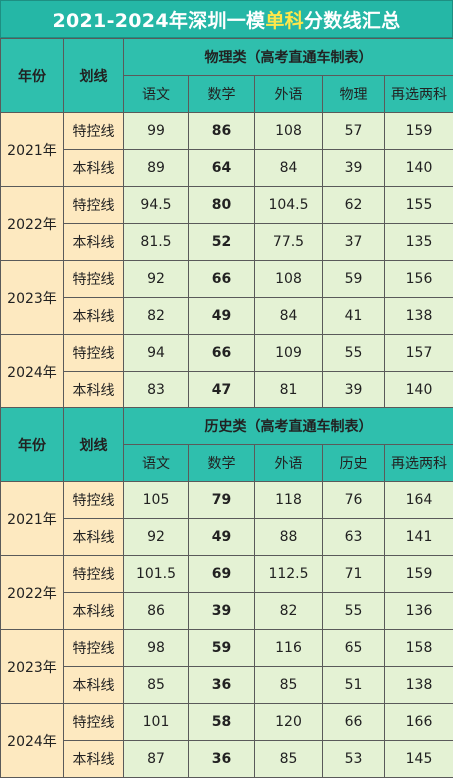 This screenshot has height=778, width=453. What do you see at coordinates (353, 131) in the screenshot?
I see `score-cell: 57` at bounding box center [353, 131].